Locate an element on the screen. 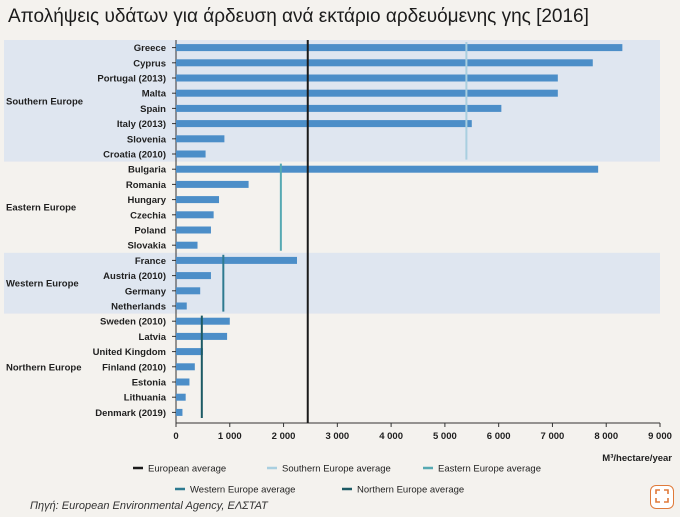 This screenshot has width=680, height=517. x-tick-label: 3 000 is located at coordinates (337, 436).